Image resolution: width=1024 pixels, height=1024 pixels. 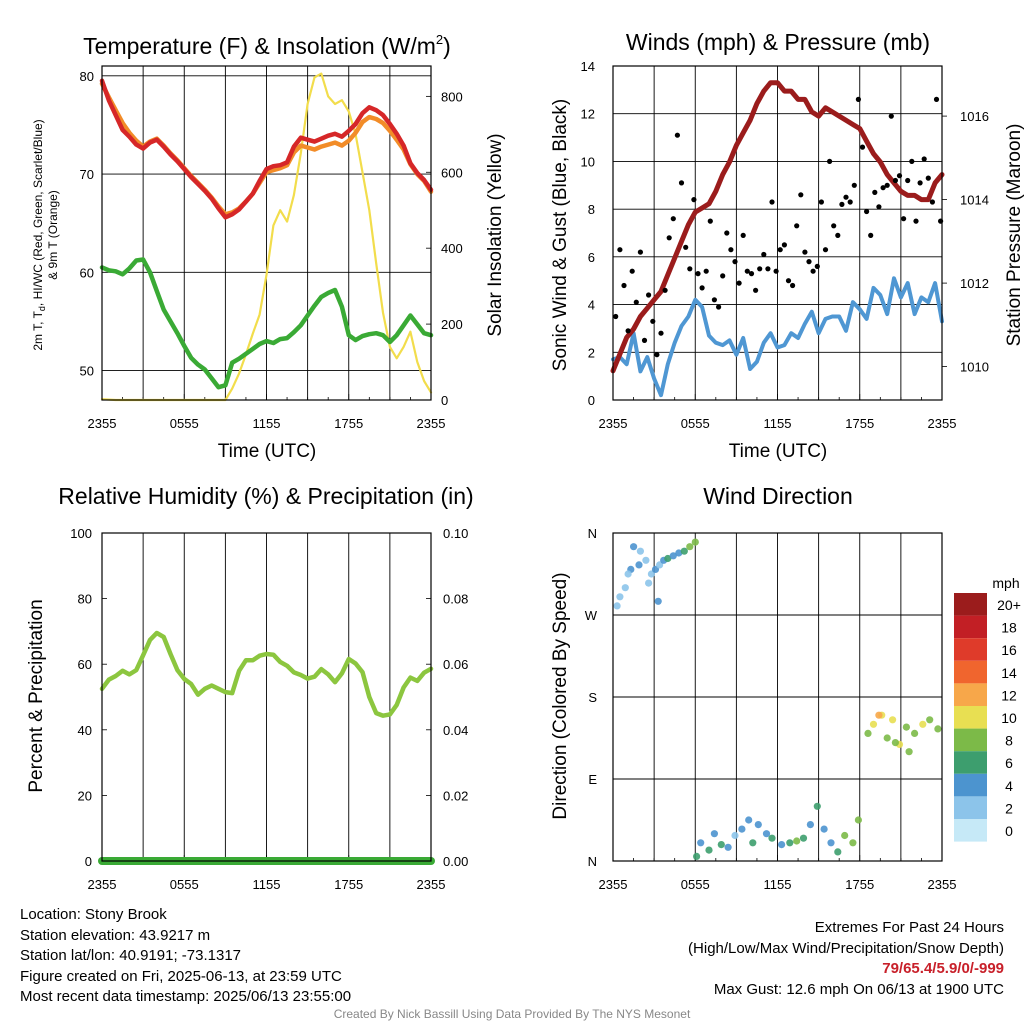 I want to click on temp-ytick-left: 70, so click(x=87, y=174).